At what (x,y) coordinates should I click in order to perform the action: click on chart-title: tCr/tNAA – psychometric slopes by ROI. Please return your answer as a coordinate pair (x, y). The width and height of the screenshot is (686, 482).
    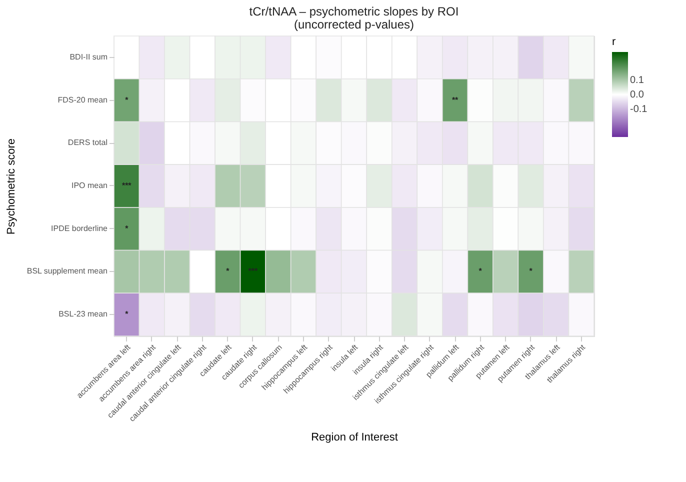
    Looking at the image, I should click on (354, 11).